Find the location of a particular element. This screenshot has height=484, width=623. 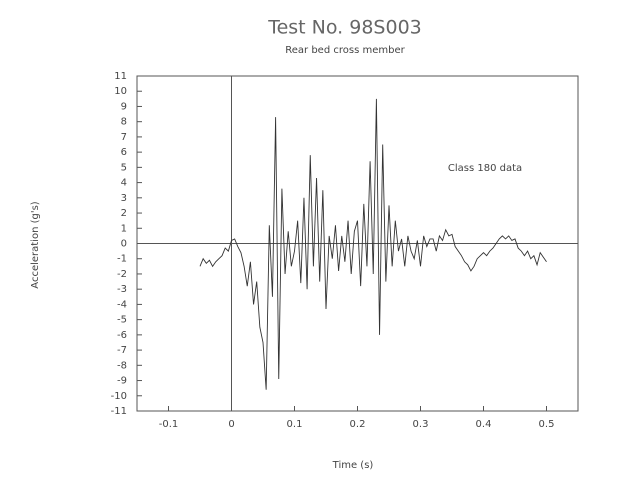

x-tick-label: 0.2 is located at coordinates (358, 424).